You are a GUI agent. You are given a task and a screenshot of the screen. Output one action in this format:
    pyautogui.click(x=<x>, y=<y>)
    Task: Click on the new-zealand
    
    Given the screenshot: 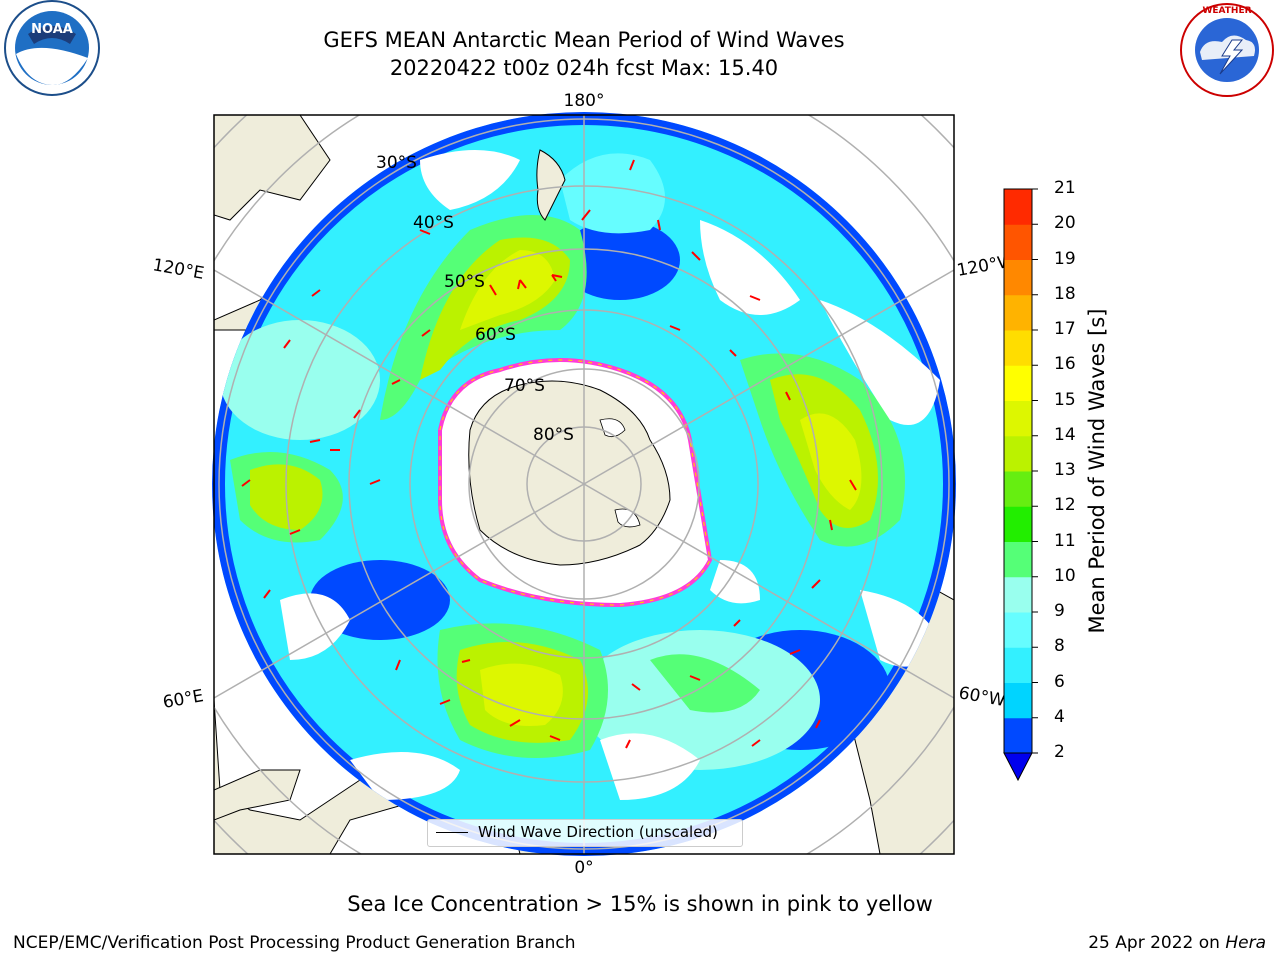 What is the action you would take?
    pyautogui.click(x=551, y=185)
    